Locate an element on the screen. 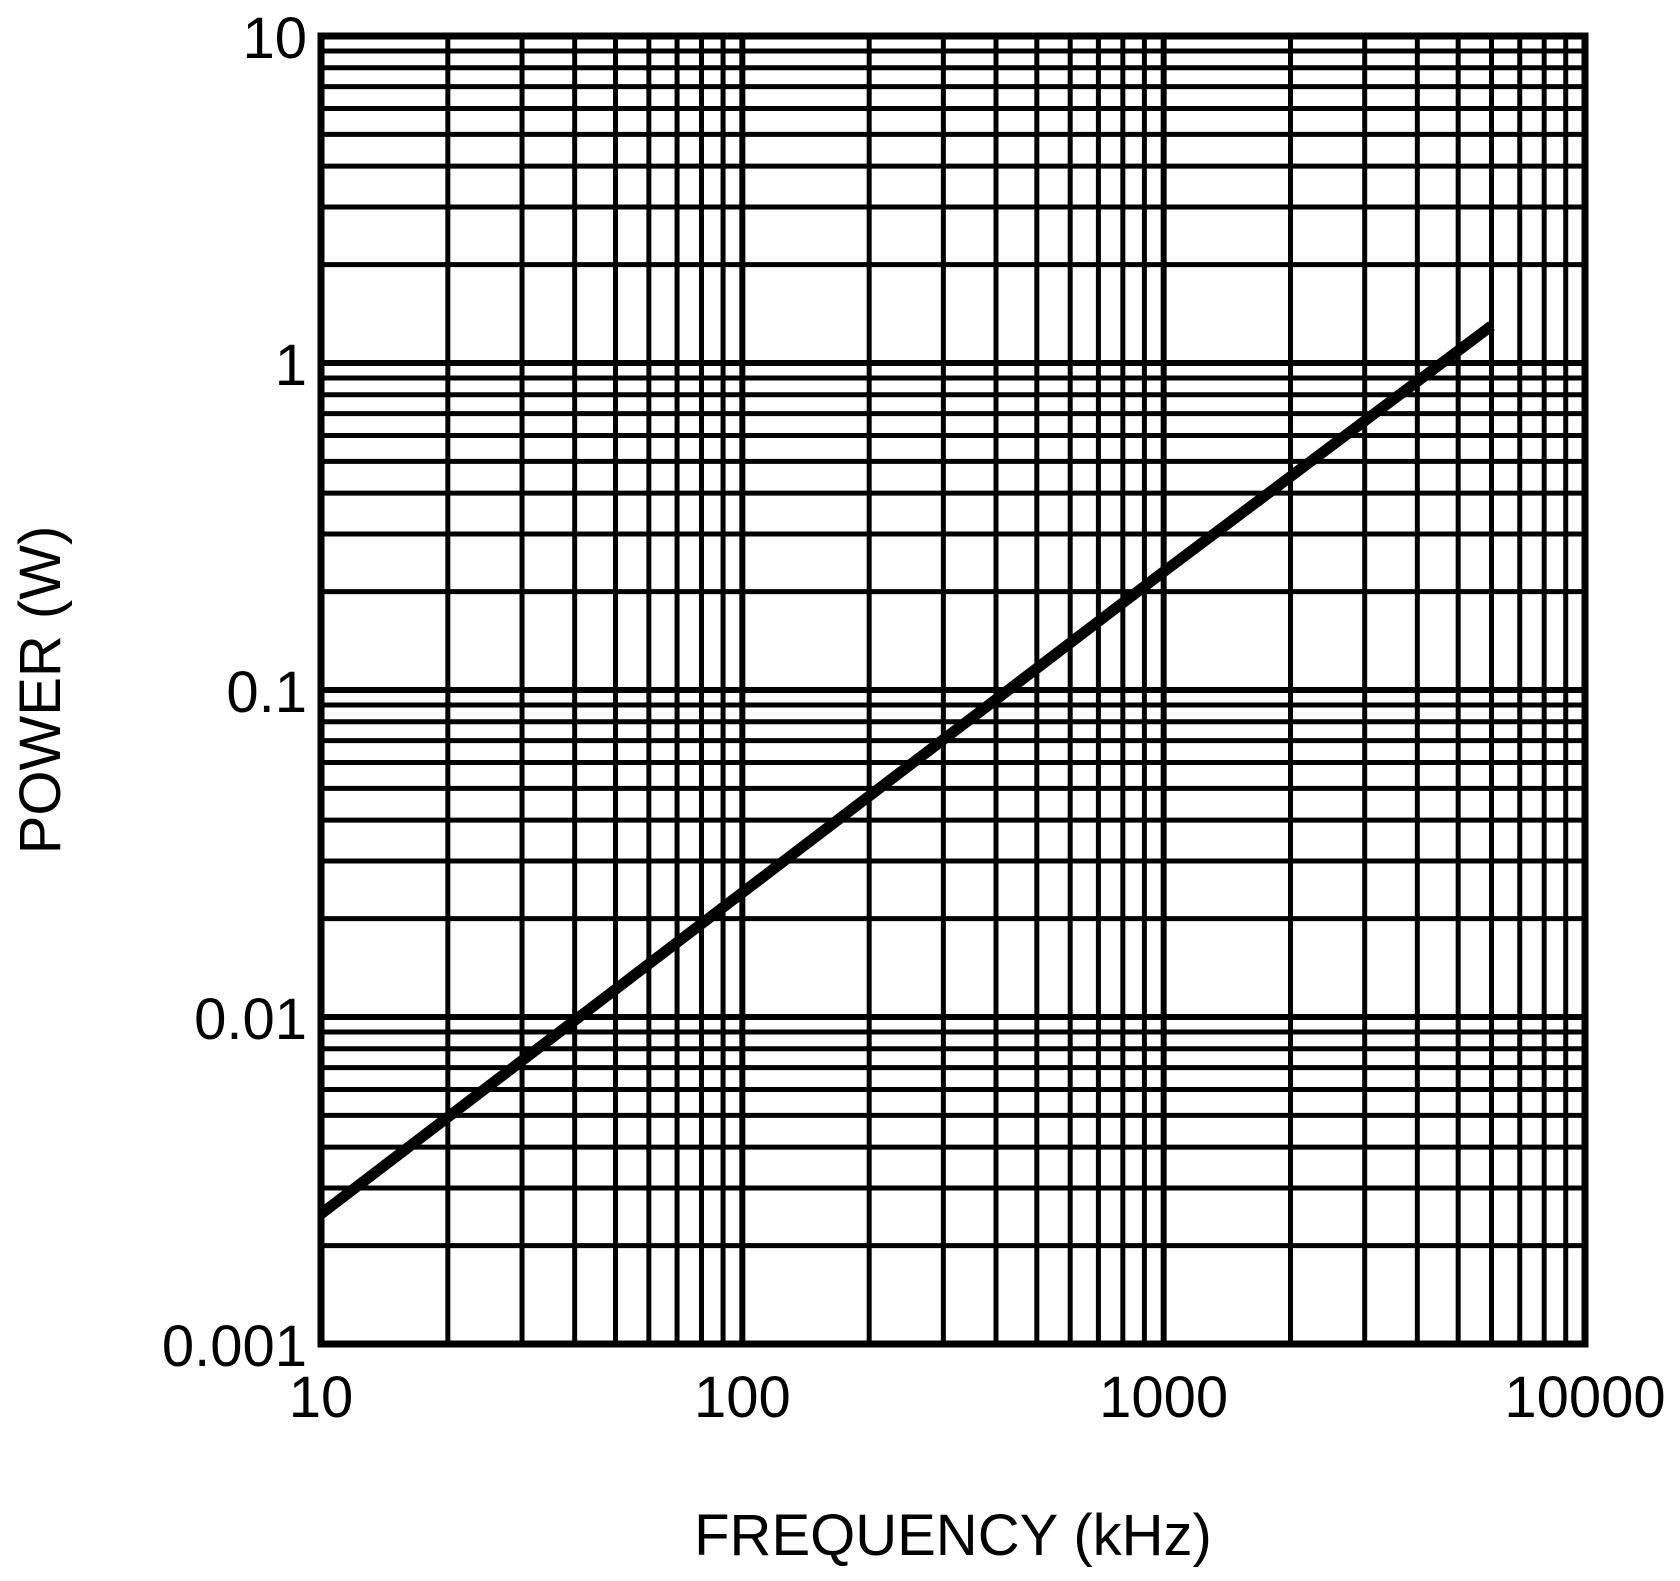 This screenshot has width=1680, height=1581. y-tick-labels: 0.001 0.01 0.1 1 10 is located at coordinates (234, 692).